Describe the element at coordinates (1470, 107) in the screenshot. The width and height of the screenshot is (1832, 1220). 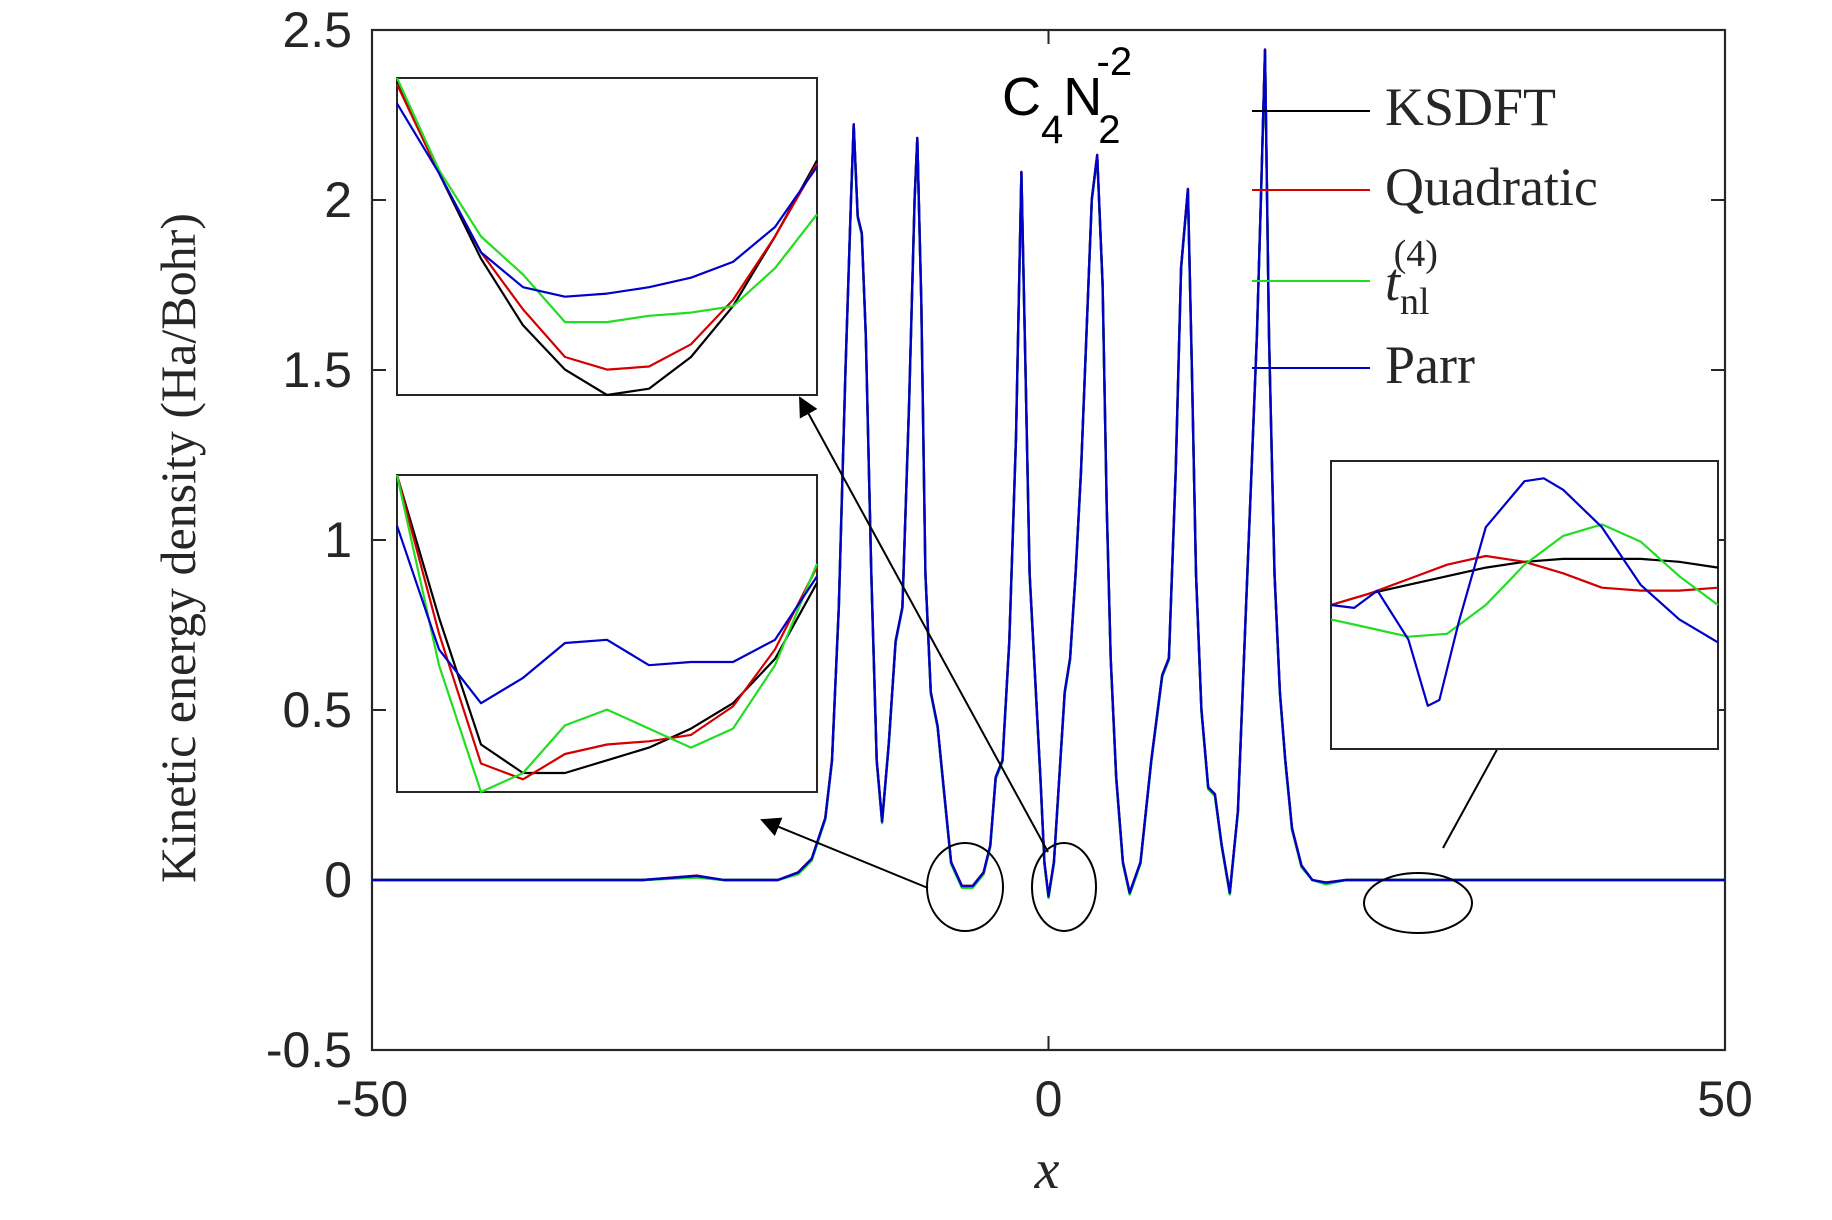
I see `legend-label-ksdft: KSDFT` at that location.